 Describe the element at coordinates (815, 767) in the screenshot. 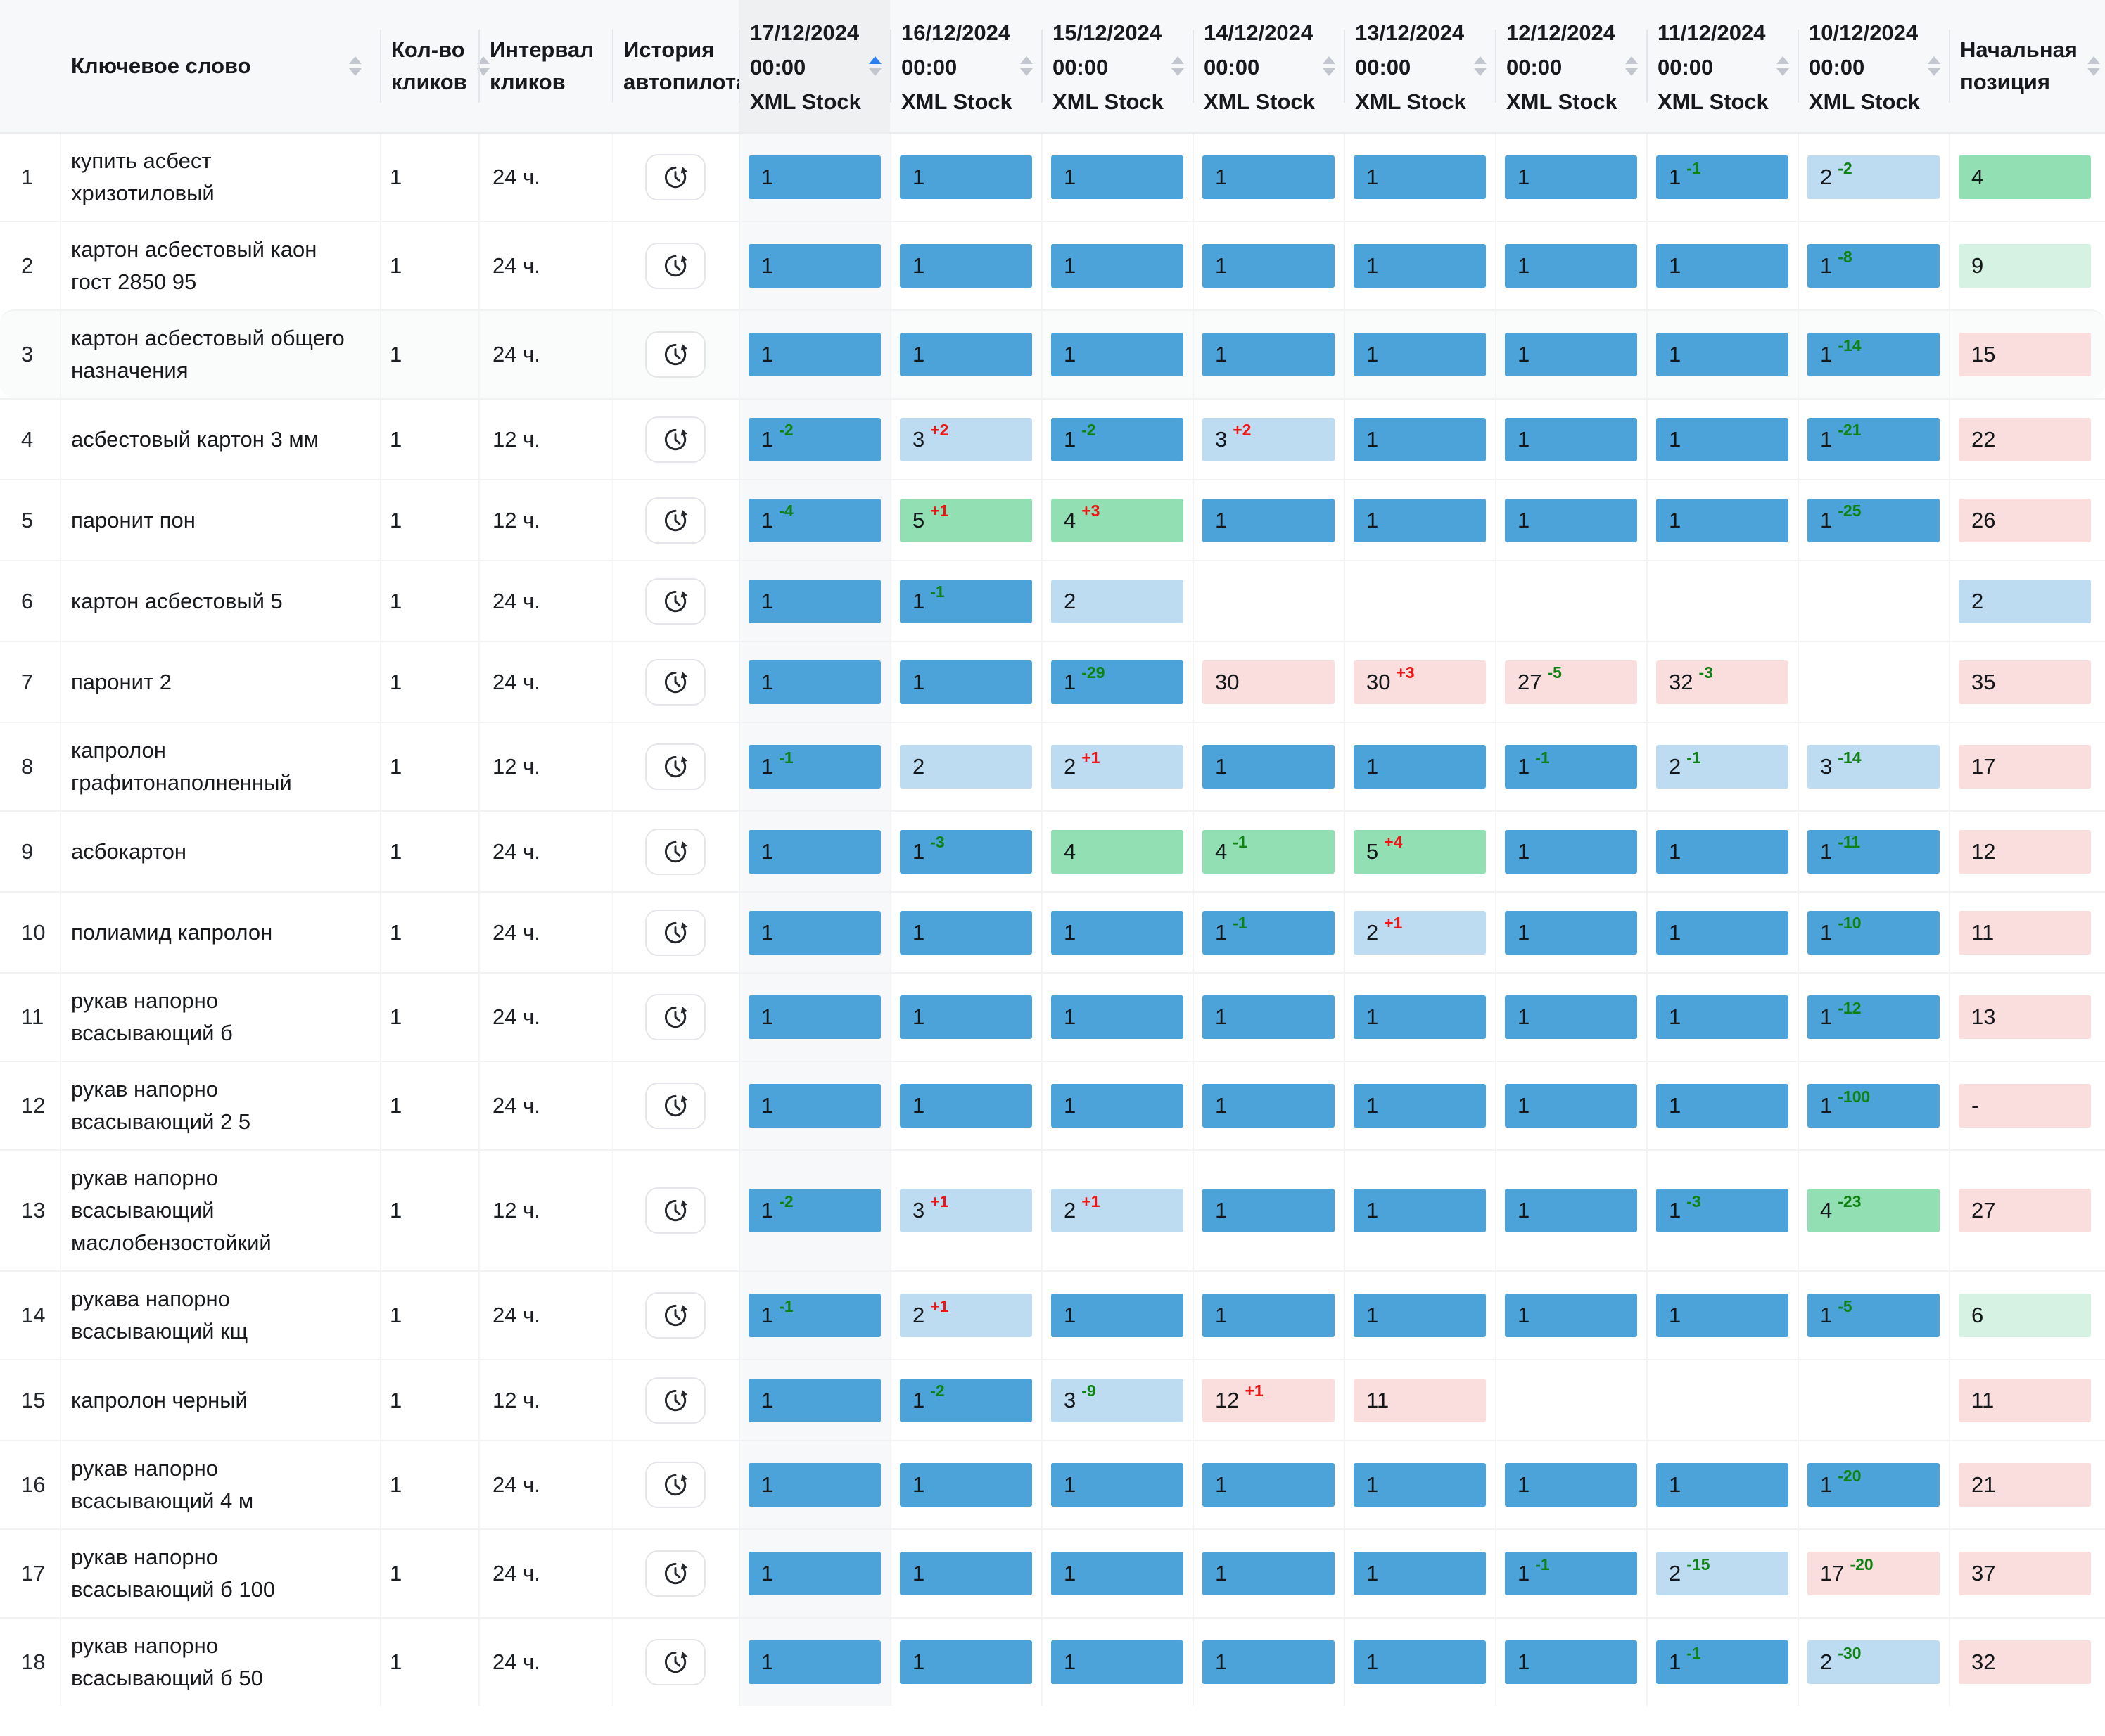

I see `position-bar: 1 -1` at that location.